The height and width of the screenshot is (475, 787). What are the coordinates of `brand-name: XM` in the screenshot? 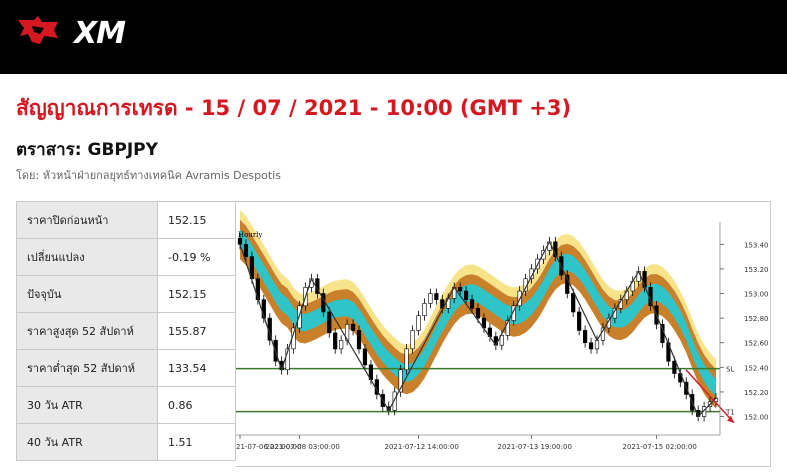 It's located at (100, 33).